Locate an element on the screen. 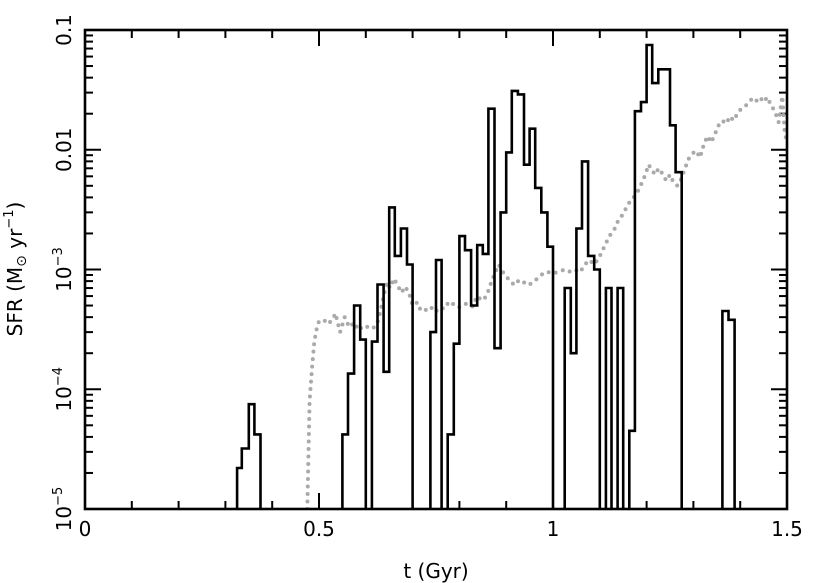 This screenshot has height=583, width=830. y-tick-labels: 10−510−410−30.010.1 is located at coordinates (63, 272).